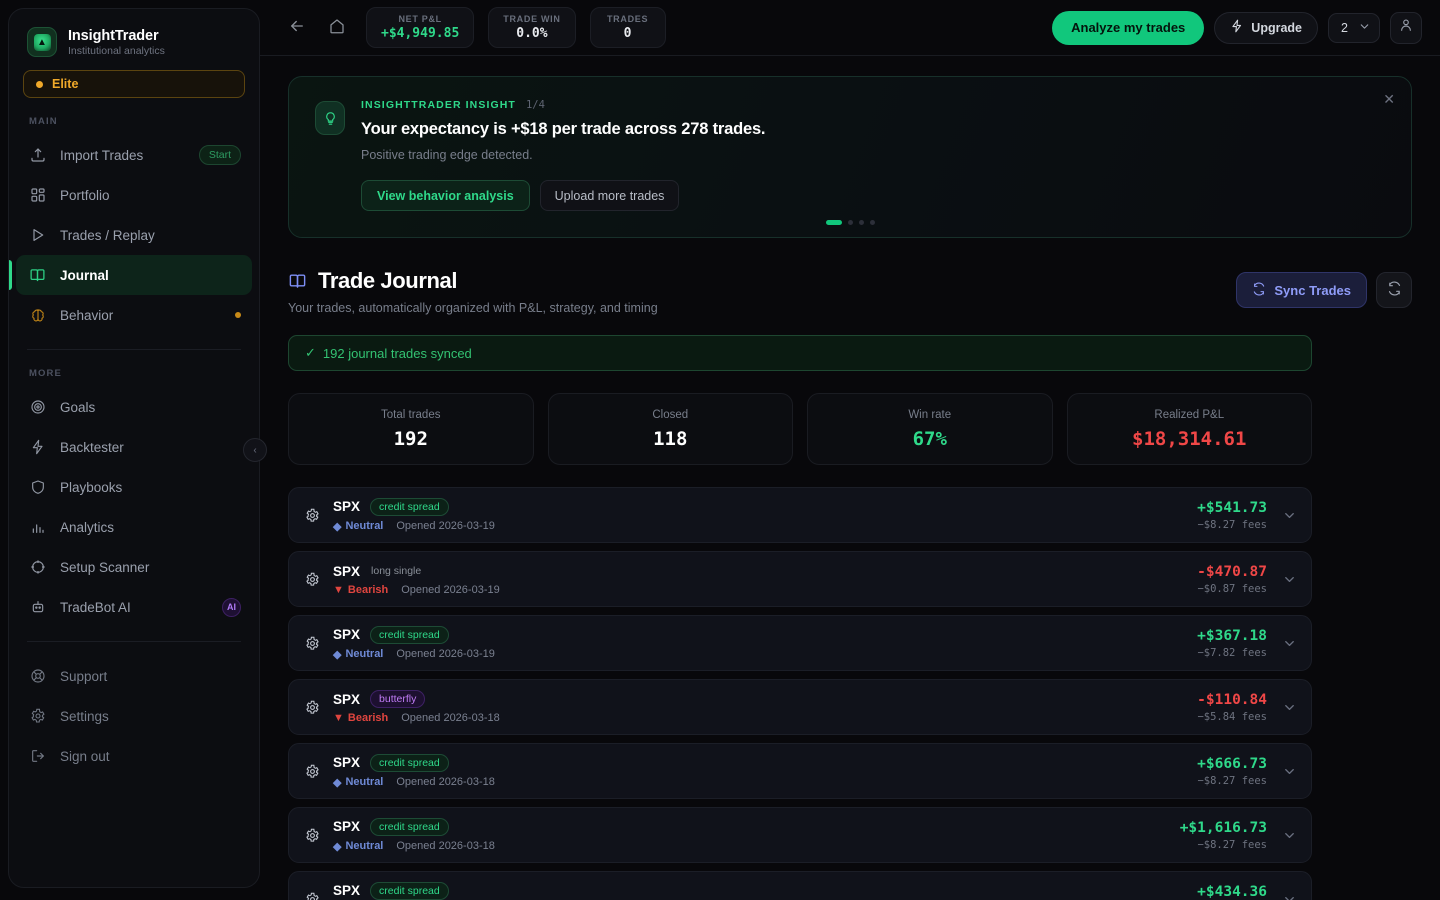 This screenshot has width=1440, height=900. I want to click on trade-strategy-badge: credit spread, so click(409, 634).